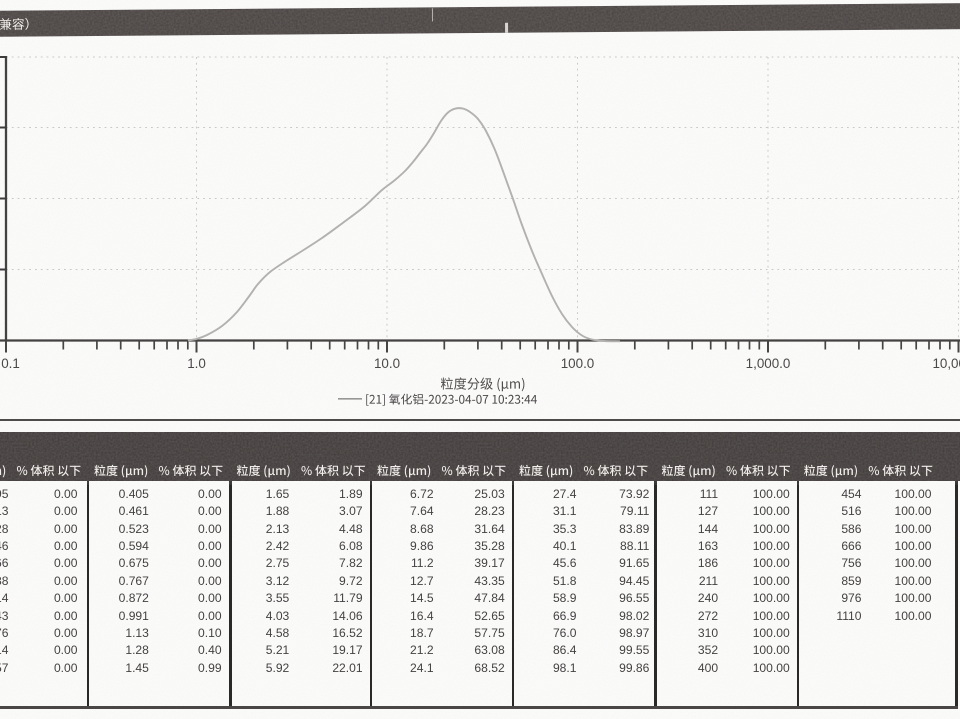  What do you see at coordinates (196, 363) in the screenshot?
I see `svg-text: 1.0` at bounding box center [196, 363].